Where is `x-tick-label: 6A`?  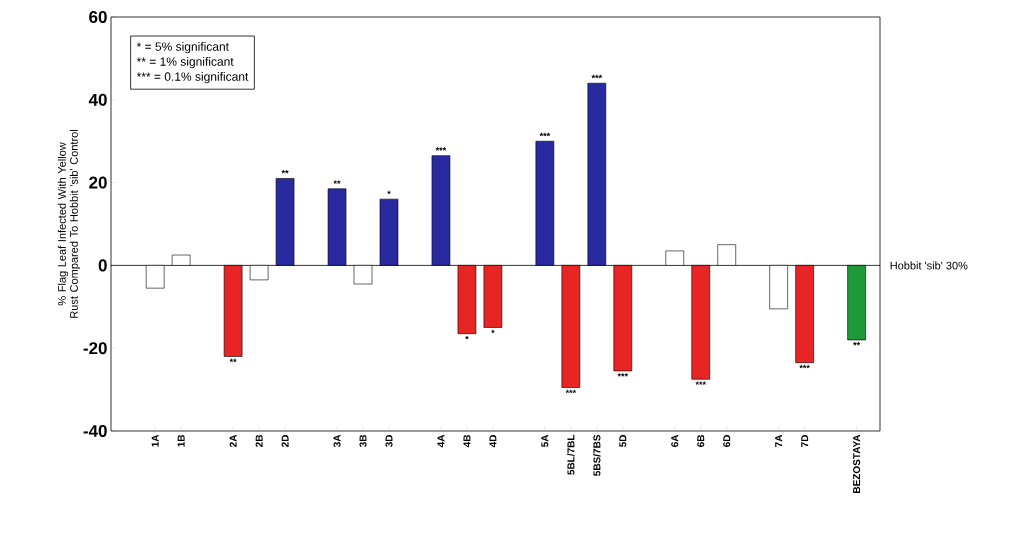 x-tick-label: 6A is located at coordinates (675, 440).